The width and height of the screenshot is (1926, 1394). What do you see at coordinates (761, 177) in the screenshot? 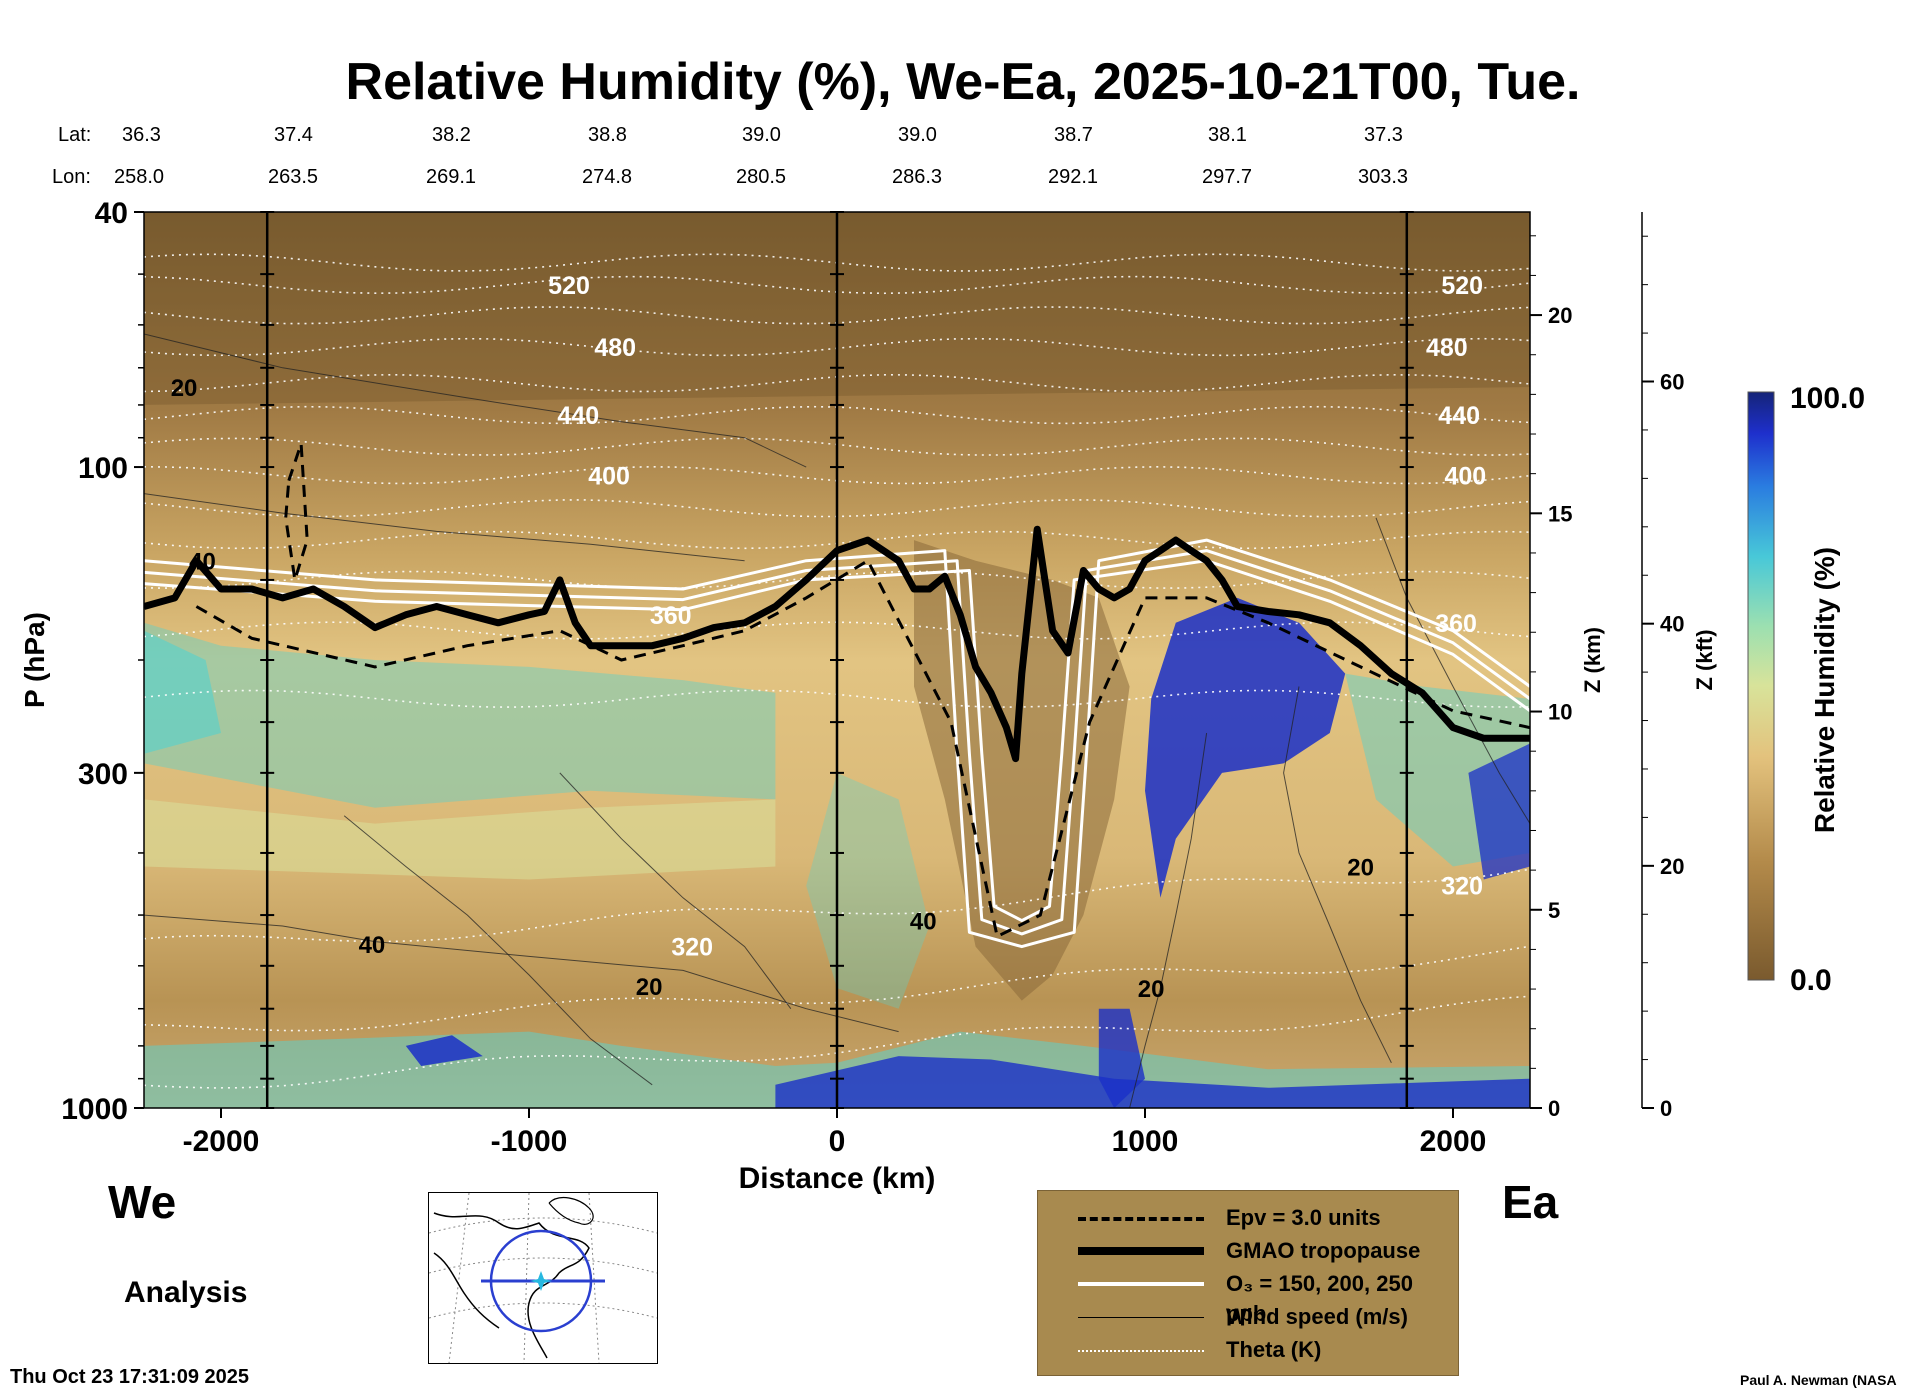
I see `lon-tick-value: 280.5` at bounding box center [761, 177].